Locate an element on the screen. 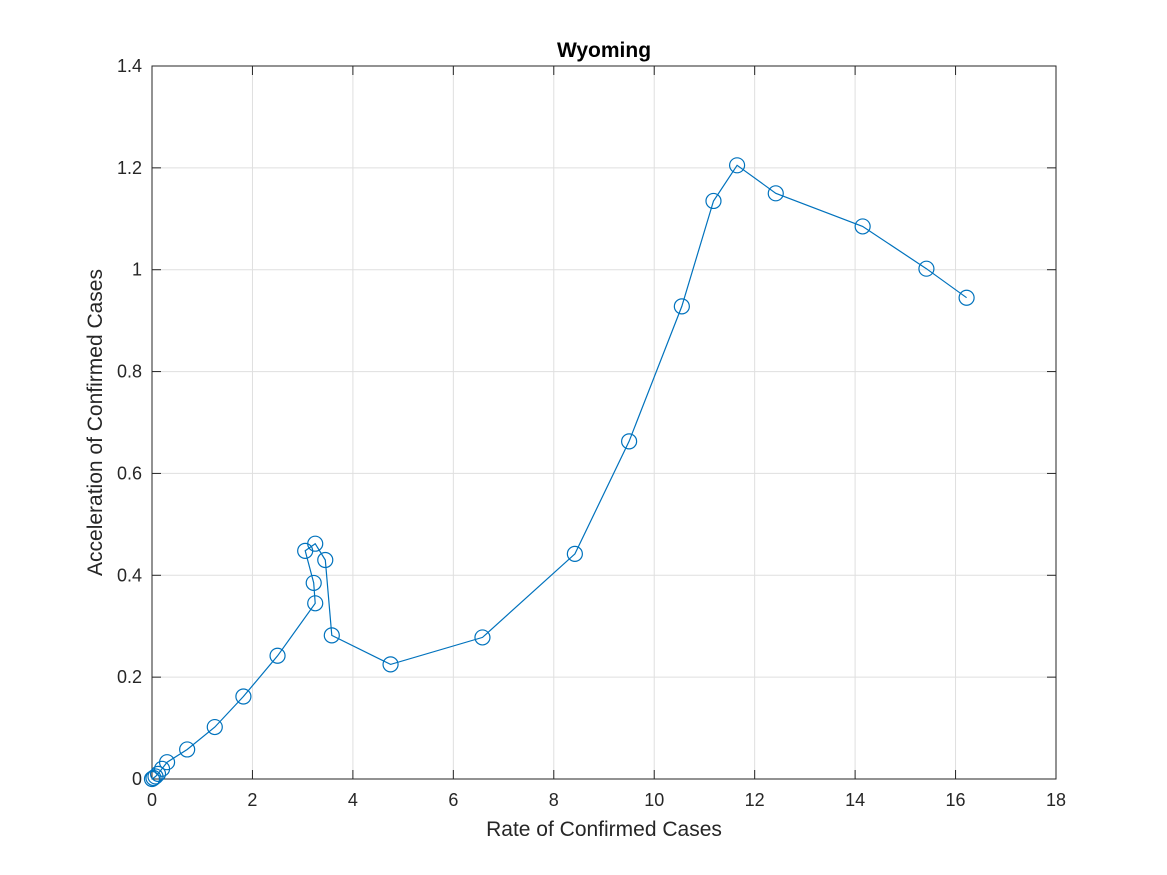 This screenshot has width=1167, height=875. y-tick-label: 0.8 is located at coordinates (129, 372).